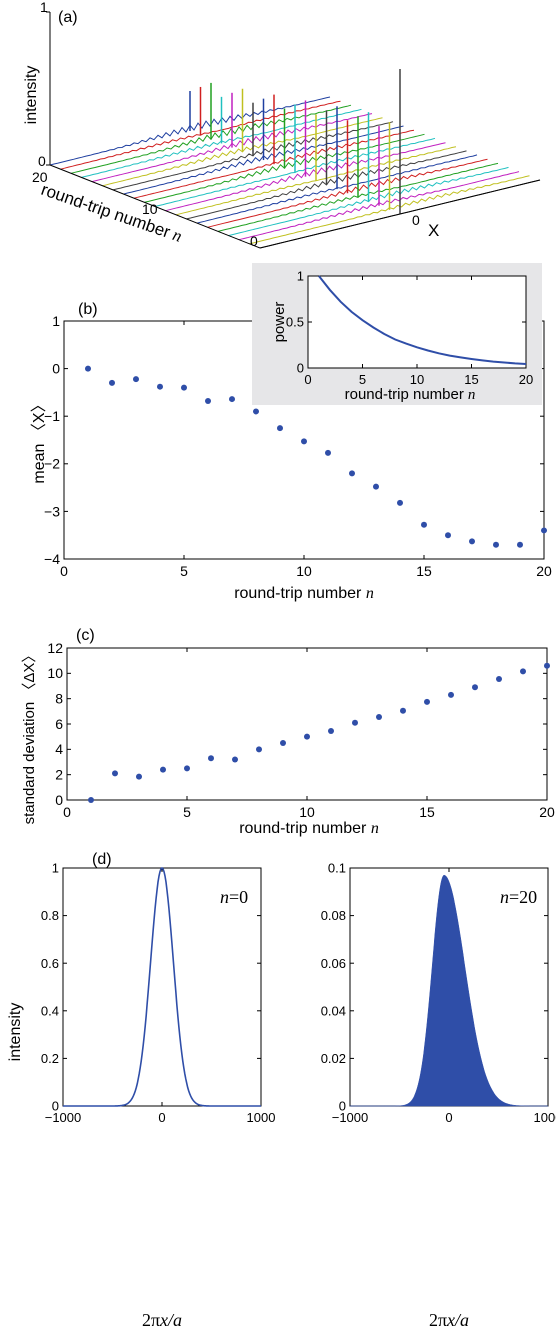  What do you see at coordinates (52, 511) in the screenshot?
I see `panel-b-ytick-label: −3` at bounding box center [52, 511].